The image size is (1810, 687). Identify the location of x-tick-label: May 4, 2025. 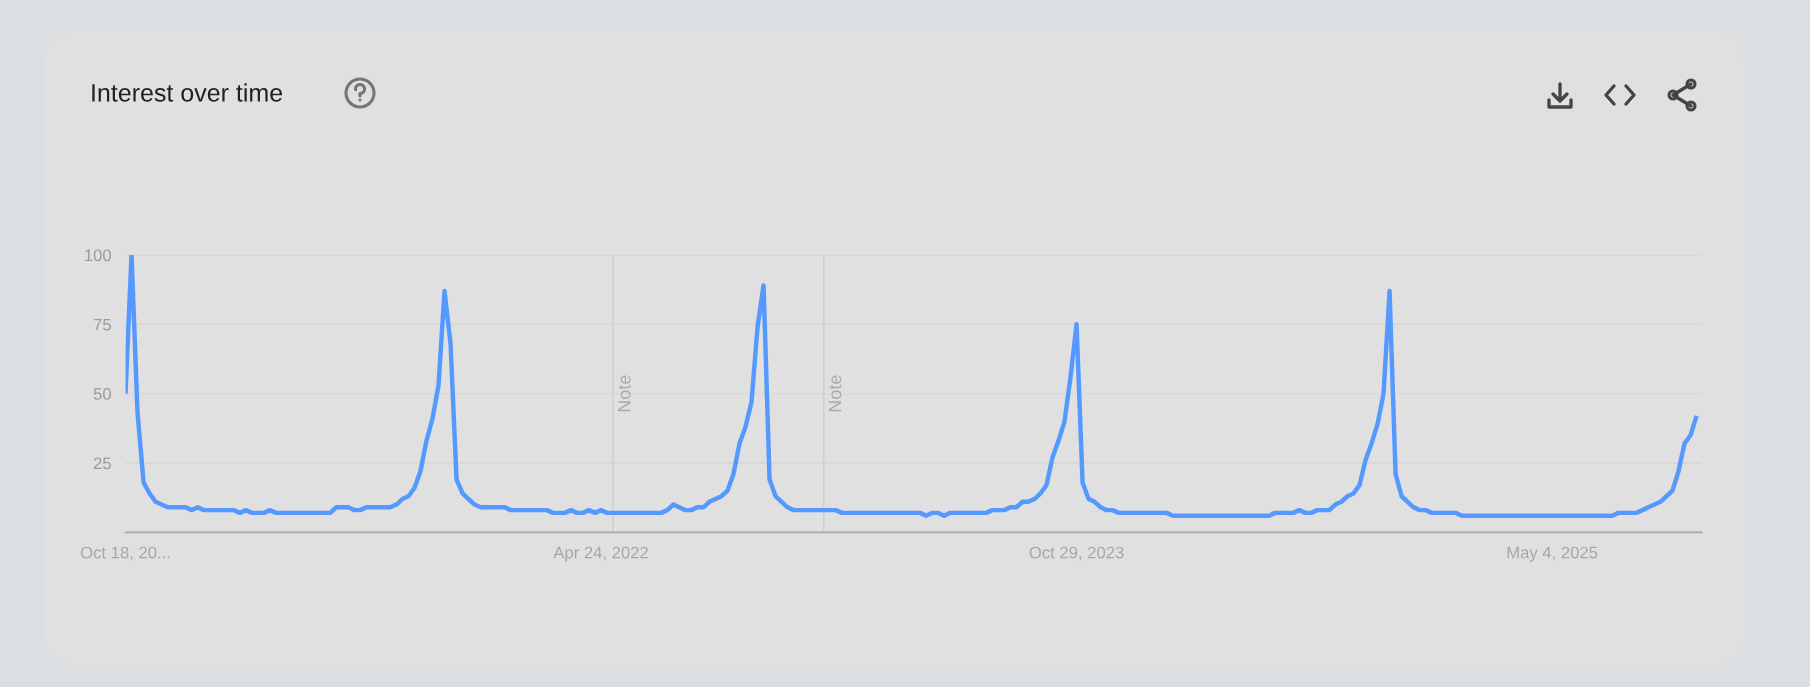
(1552, 554).